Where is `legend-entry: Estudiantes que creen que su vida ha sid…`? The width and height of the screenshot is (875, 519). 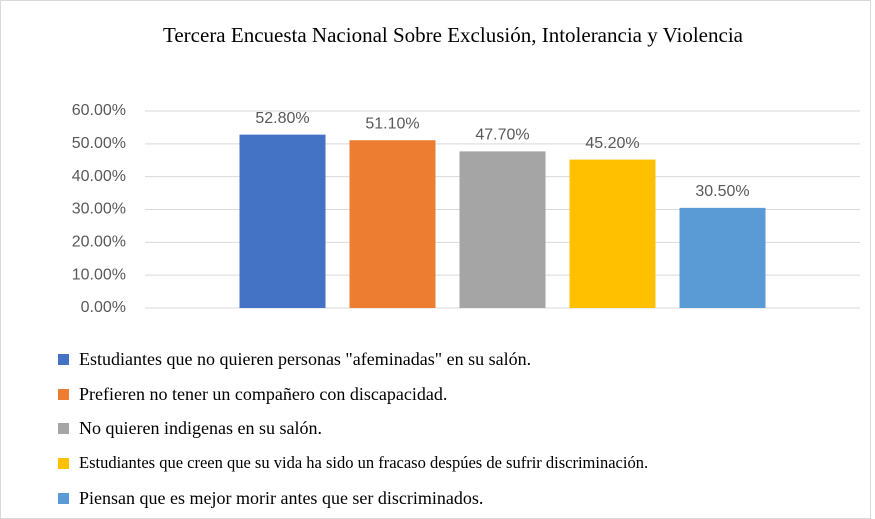
legend-entry: Estudiantes que creen que su vida ha sid… is located at coordinates (353, 463).